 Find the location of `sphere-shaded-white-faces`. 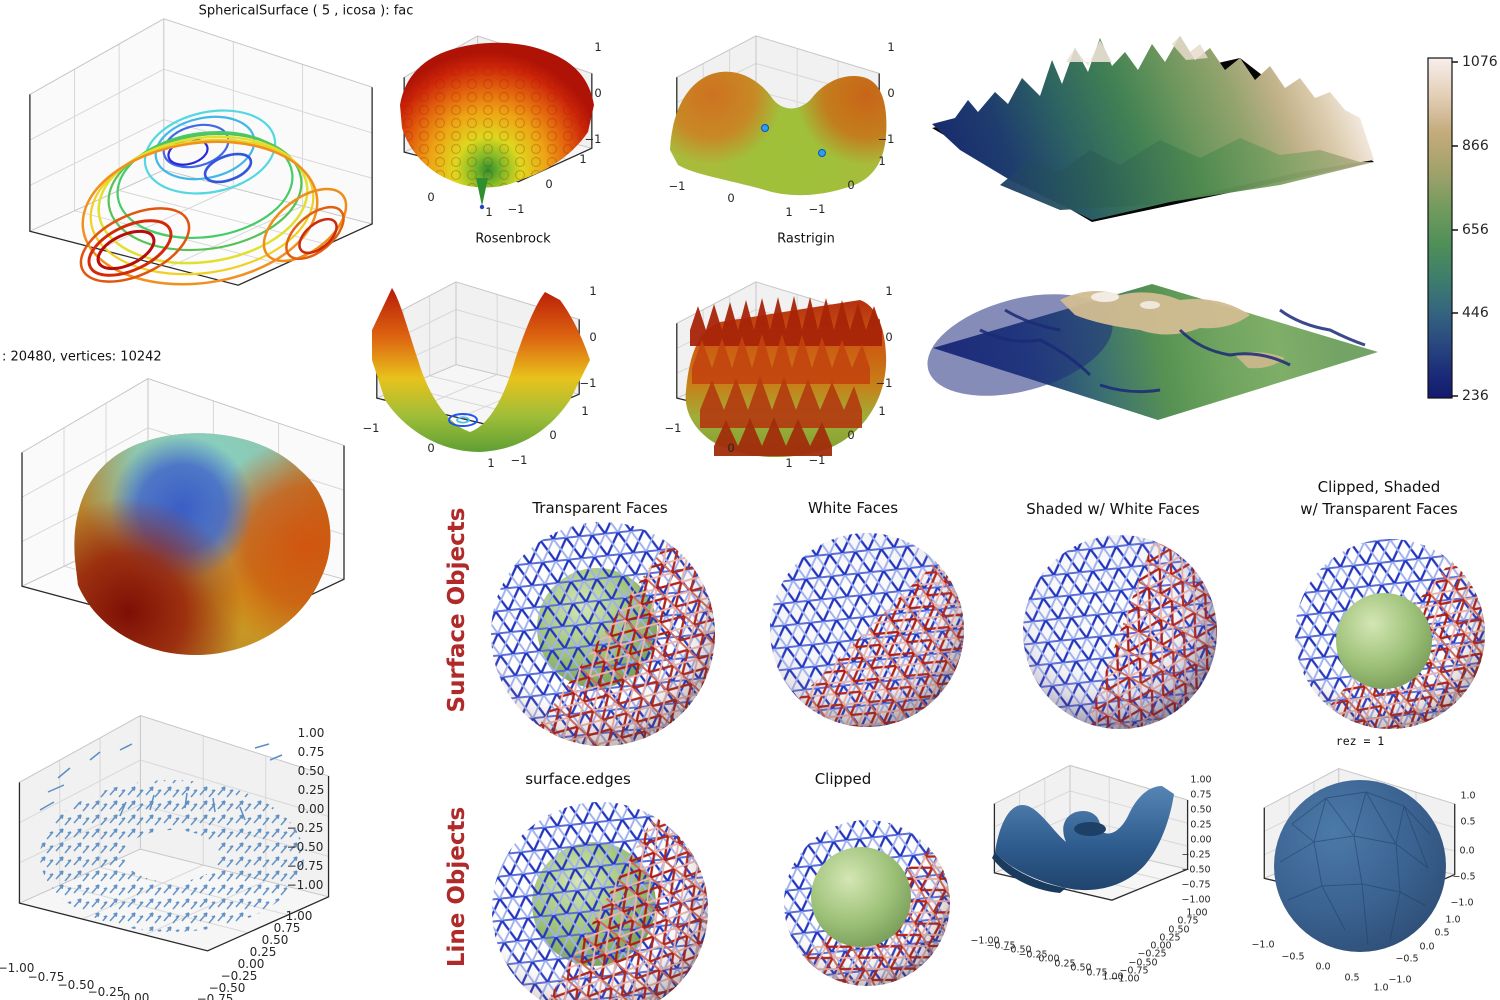

sphere-shaded-white-faces is located at coordinates (1120, 632).